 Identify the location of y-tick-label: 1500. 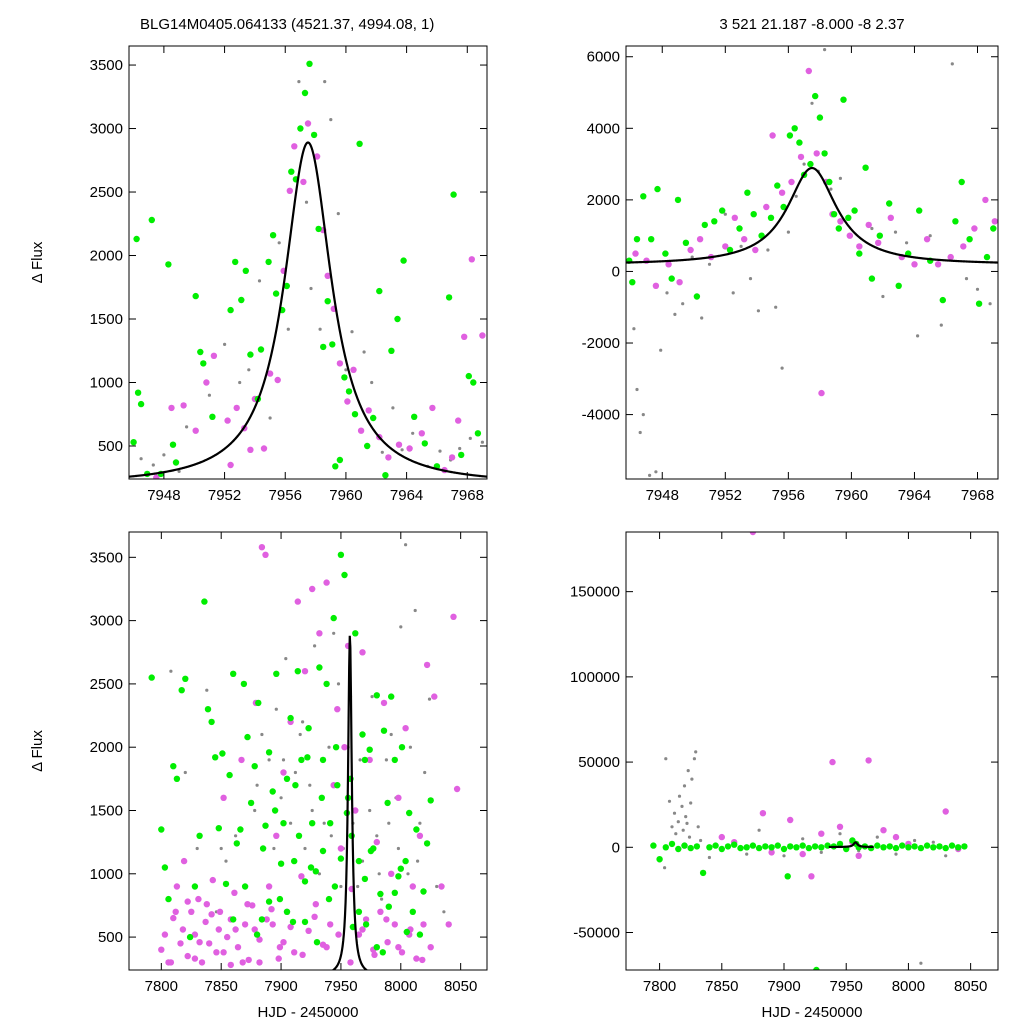
(106, 319).